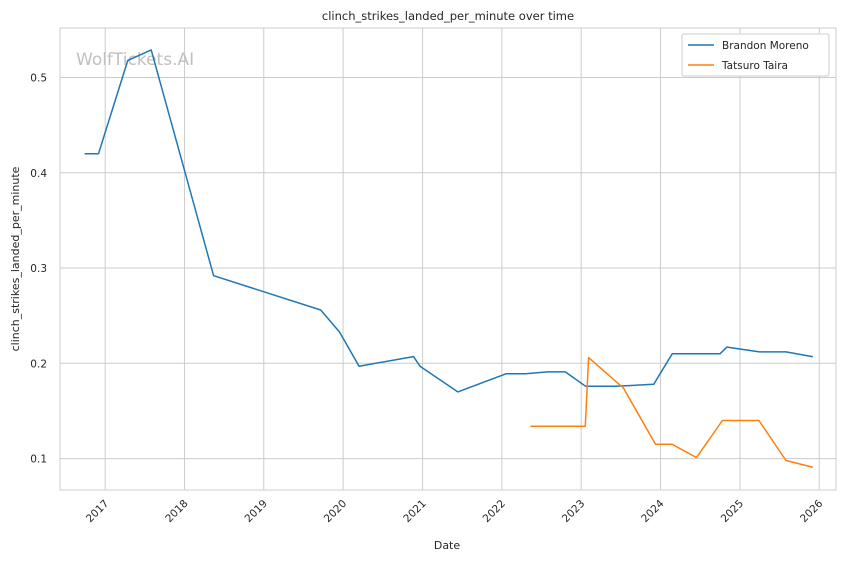 This screenshot has height=561, width=844. I want to click on legend-label-2: Tatsuro Taira, so click(754, 66).